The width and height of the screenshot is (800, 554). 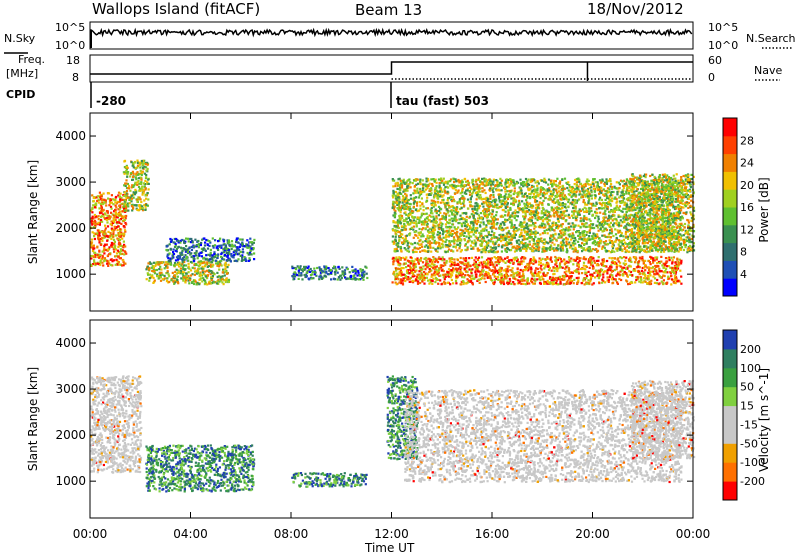 What do you see at coordinates (73, 60) in the screenshot?
I see `freq-tick-top: 18` at bounding box center [73, 60].